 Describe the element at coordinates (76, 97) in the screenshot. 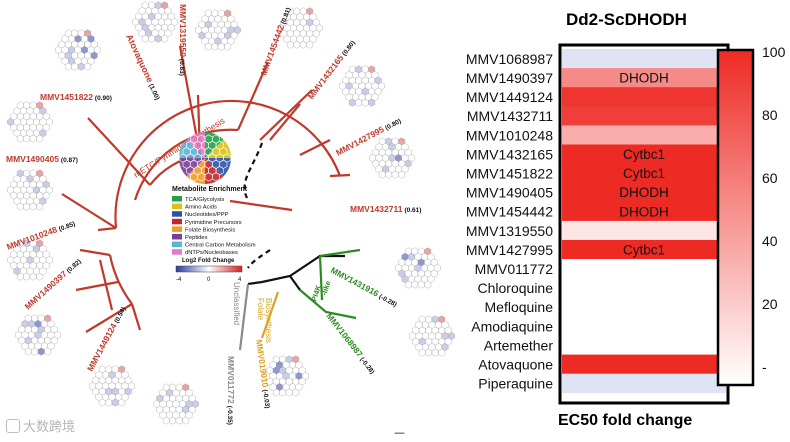

I see `leaf-label-mmv1451822: MMV1451822 (0.90)` at that location.